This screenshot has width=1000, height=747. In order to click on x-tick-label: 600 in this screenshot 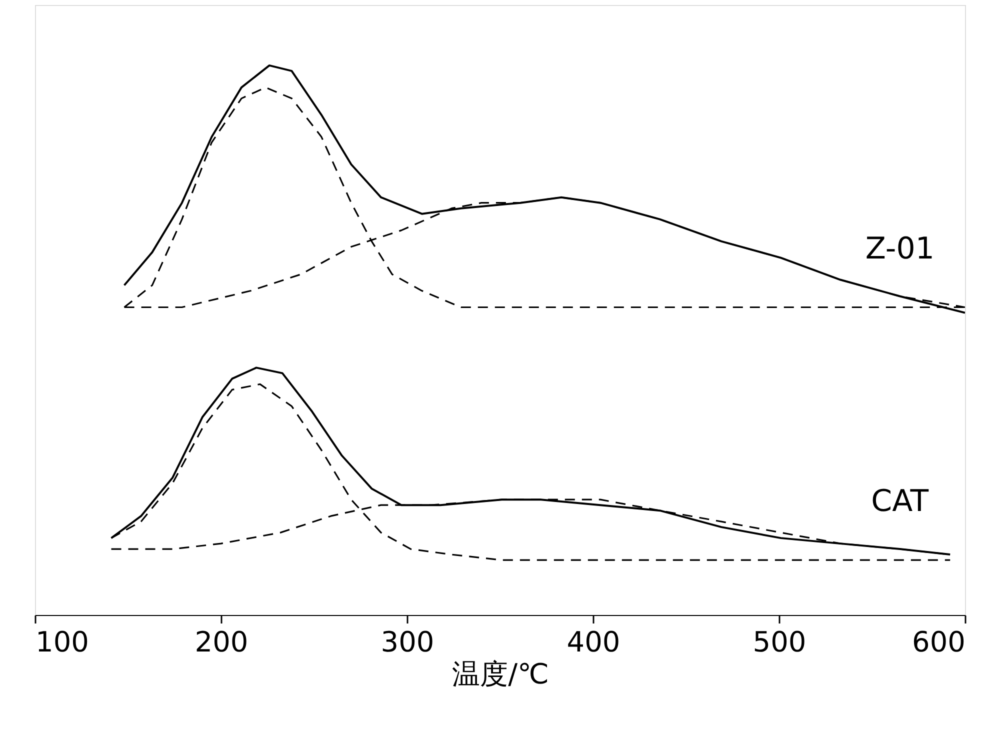, I will do `click(939, 642)`.